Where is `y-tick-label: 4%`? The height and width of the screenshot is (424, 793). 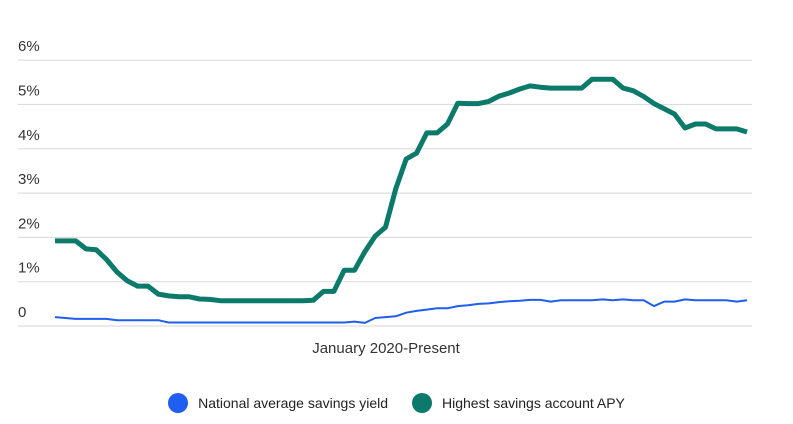 y-tick-label: 4% is located at coordinates (29, 135).